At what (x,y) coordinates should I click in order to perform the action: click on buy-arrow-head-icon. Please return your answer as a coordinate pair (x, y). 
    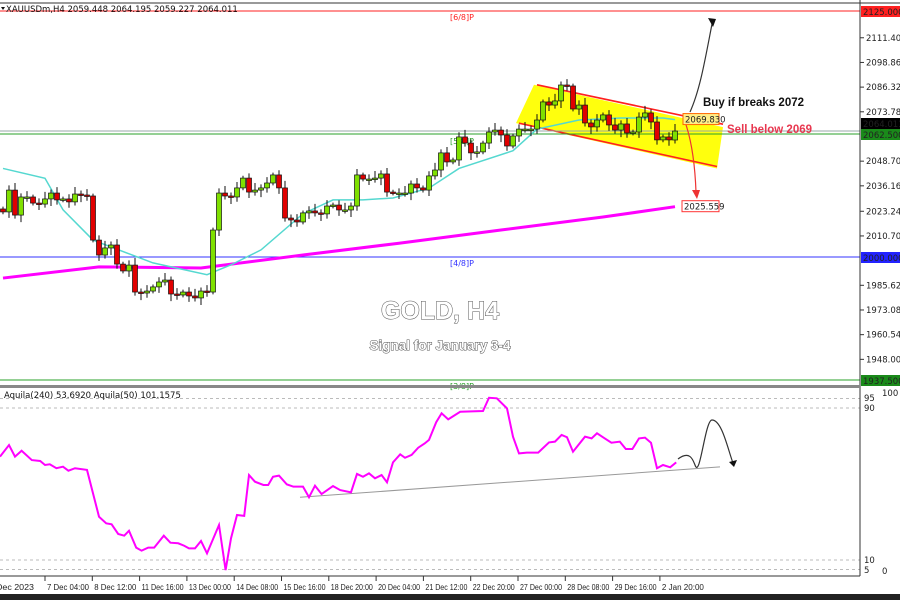
    Looking at the image, I should click on (712, 22).